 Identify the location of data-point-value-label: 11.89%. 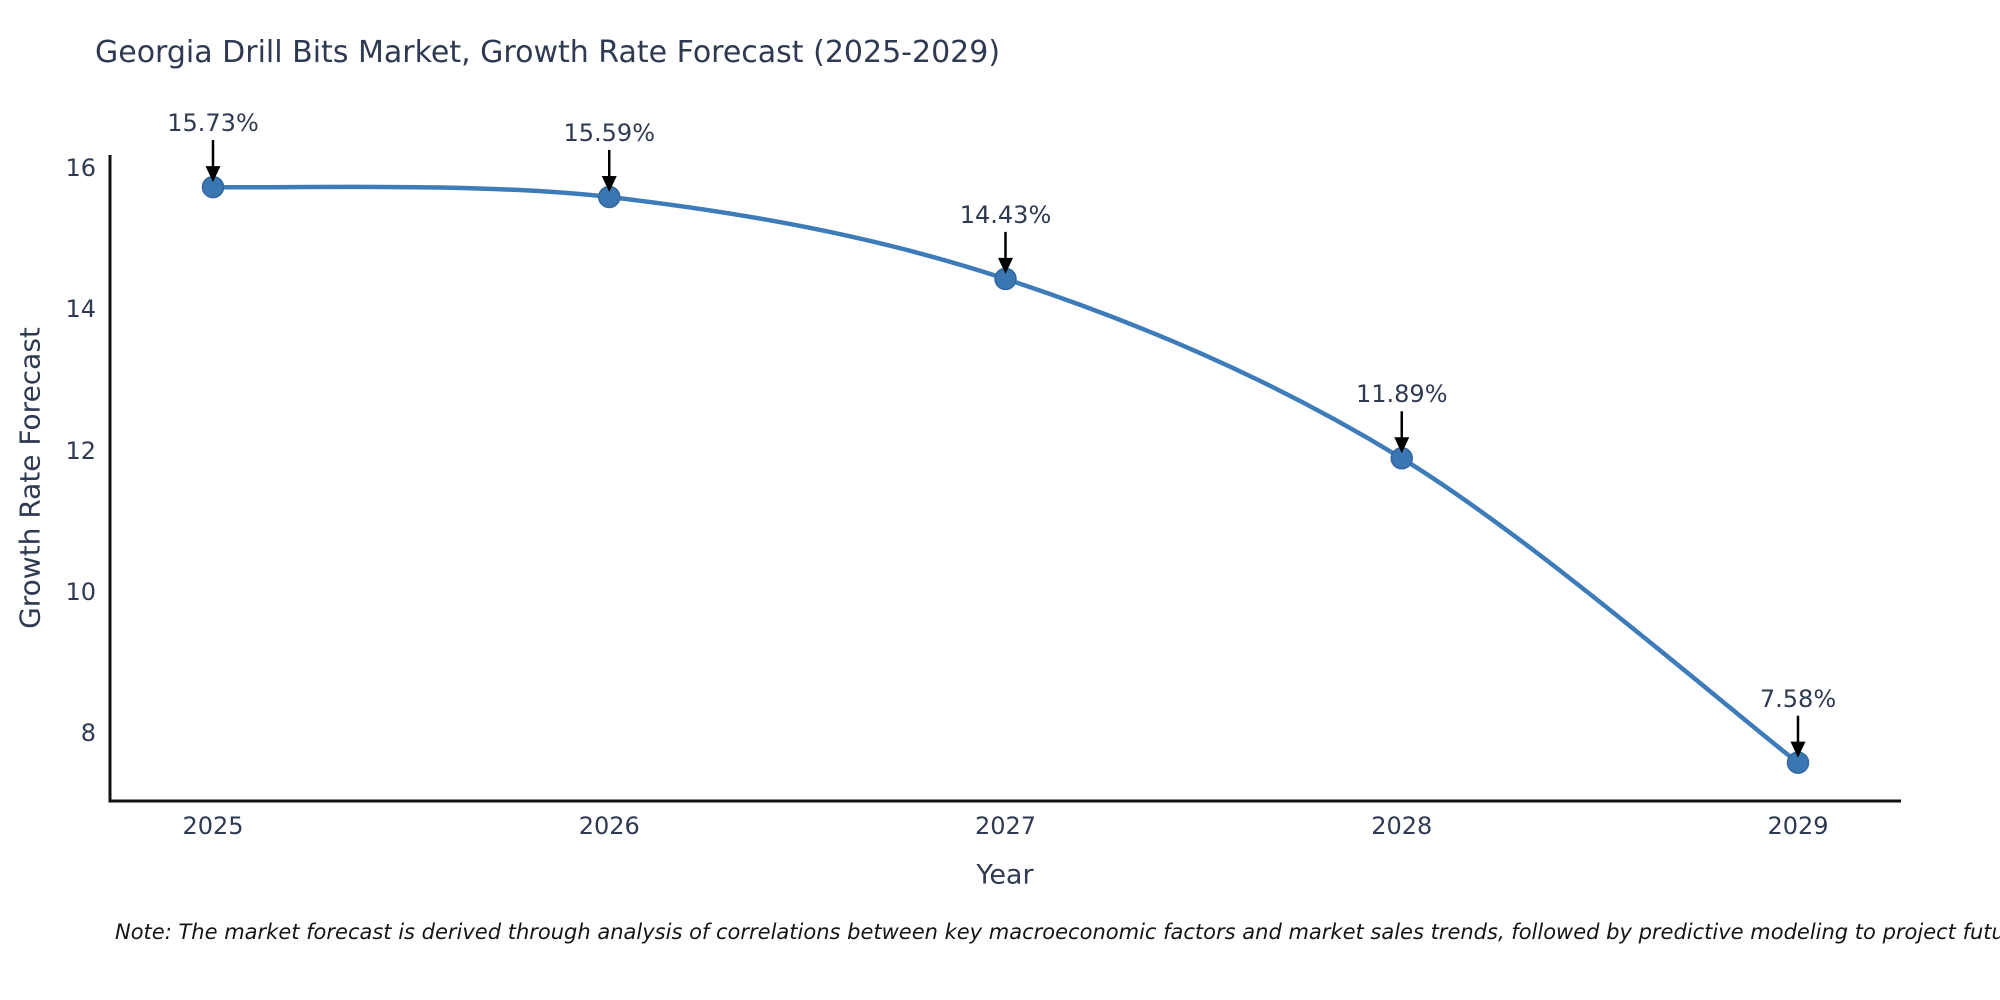
(1401, 394).